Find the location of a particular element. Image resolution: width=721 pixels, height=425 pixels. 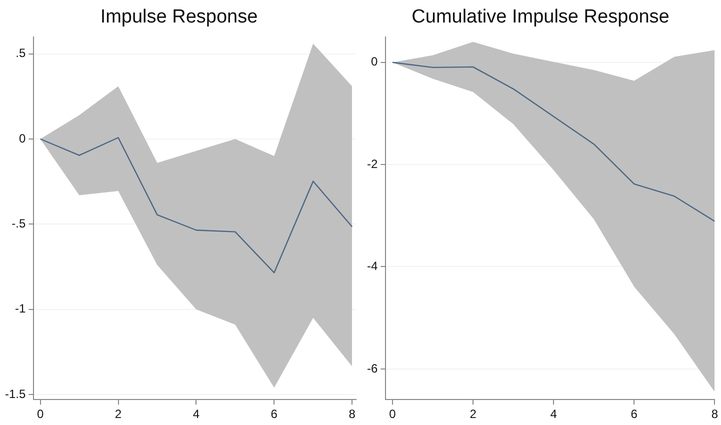

chart-title: Impulse Response is located at coordinates (179, 17).